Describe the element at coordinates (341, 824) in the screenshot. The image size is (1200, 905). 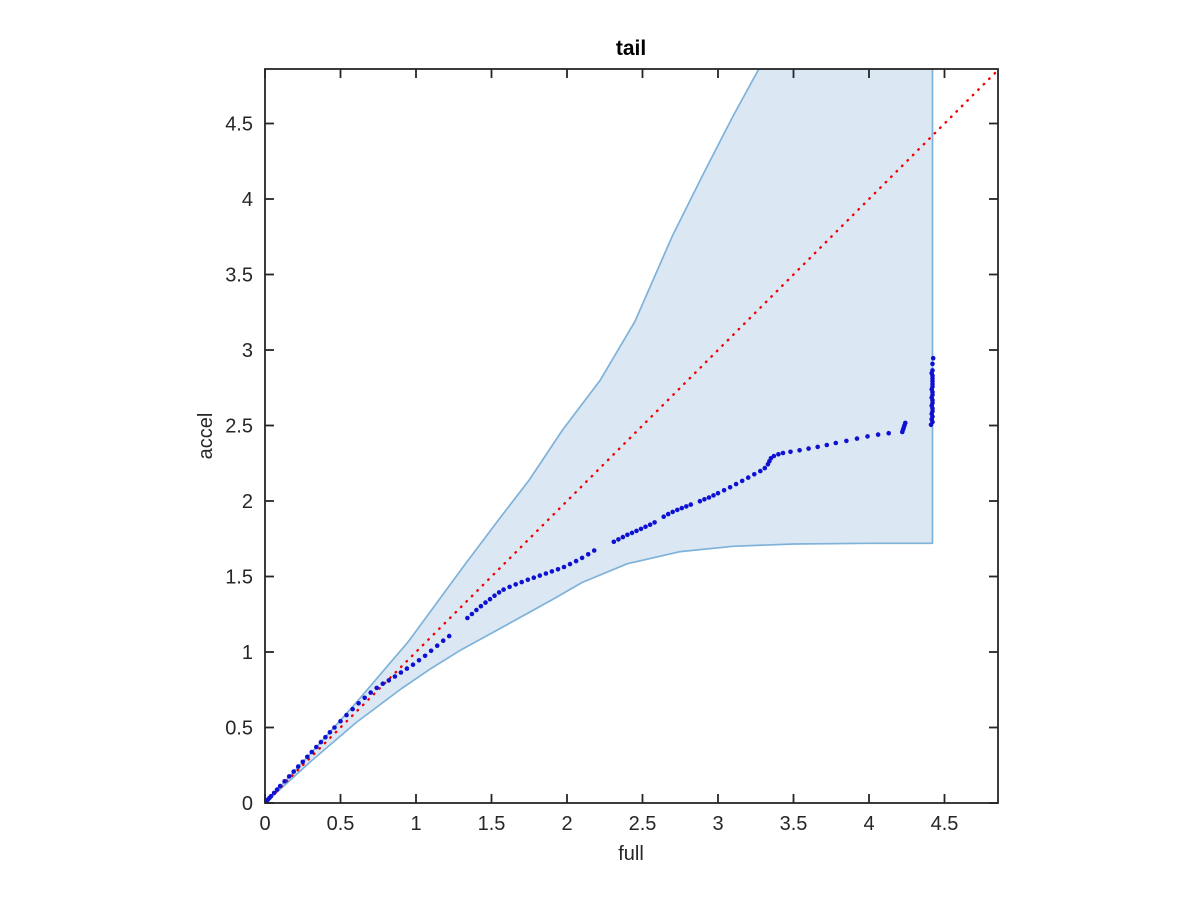
I see `x-tick-label: 0.5` at that location.